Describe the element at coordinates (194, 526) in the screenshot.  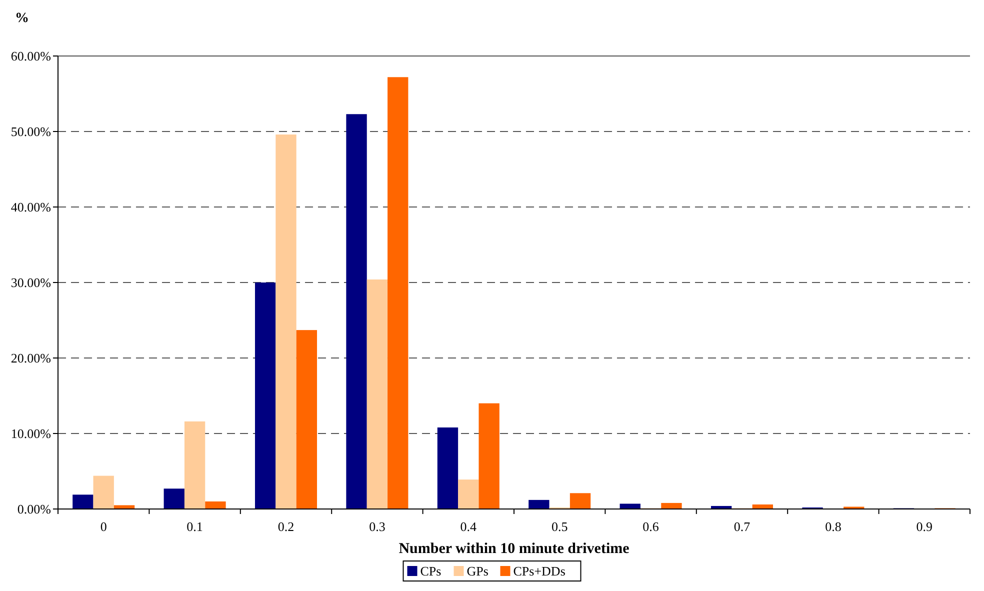
I see `x-tick-label: 0.1` at that location.